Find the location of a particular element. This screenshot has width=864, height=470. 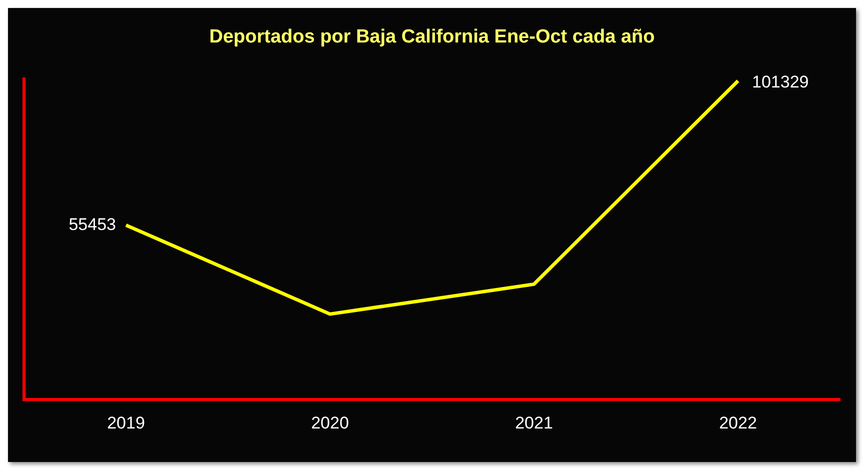

data-label: 55453 is located at coordinates (92, 224).